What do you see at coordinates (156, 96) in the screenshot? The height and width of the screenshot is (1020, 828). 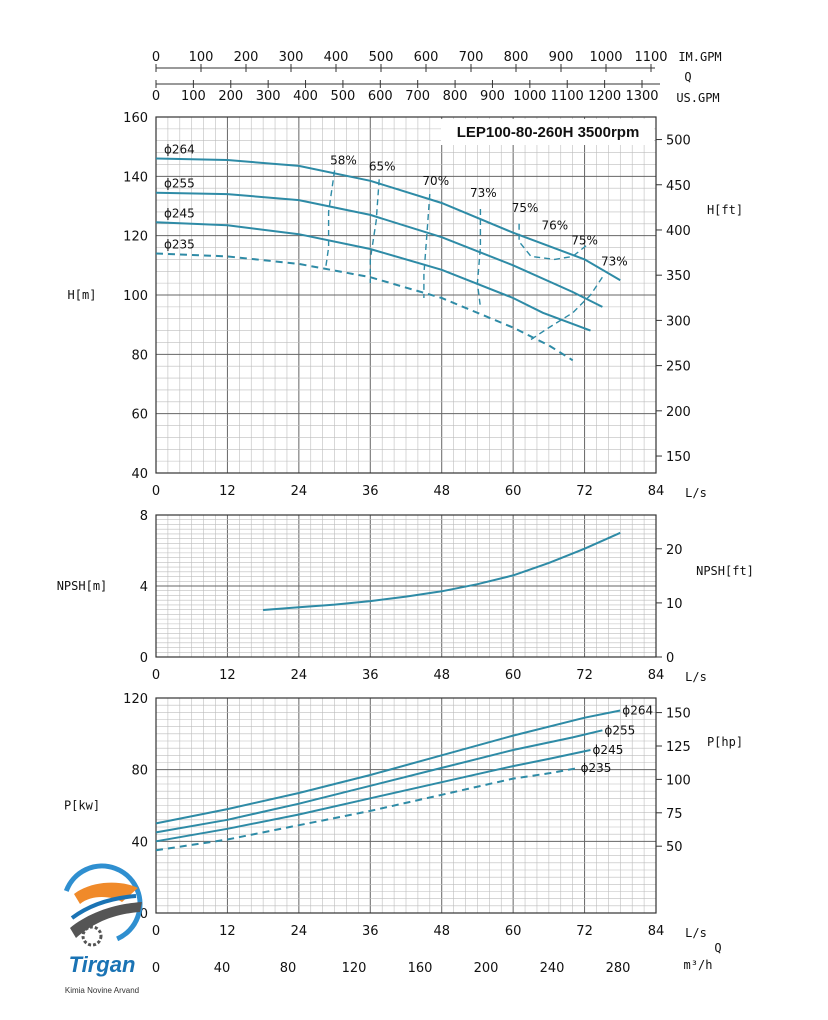 I see `top-axis-us-tick-label: 0` at bounding box center [156, 96].